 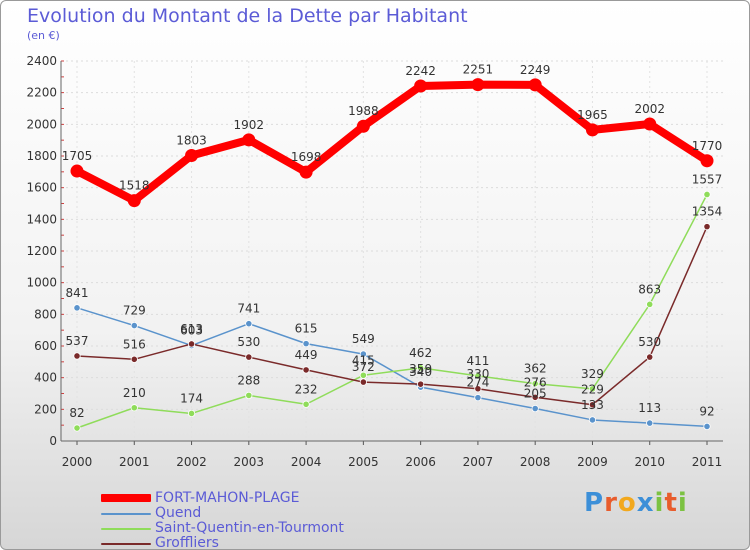 I want to click on data-label: 1965, so click(x=592, y=115).